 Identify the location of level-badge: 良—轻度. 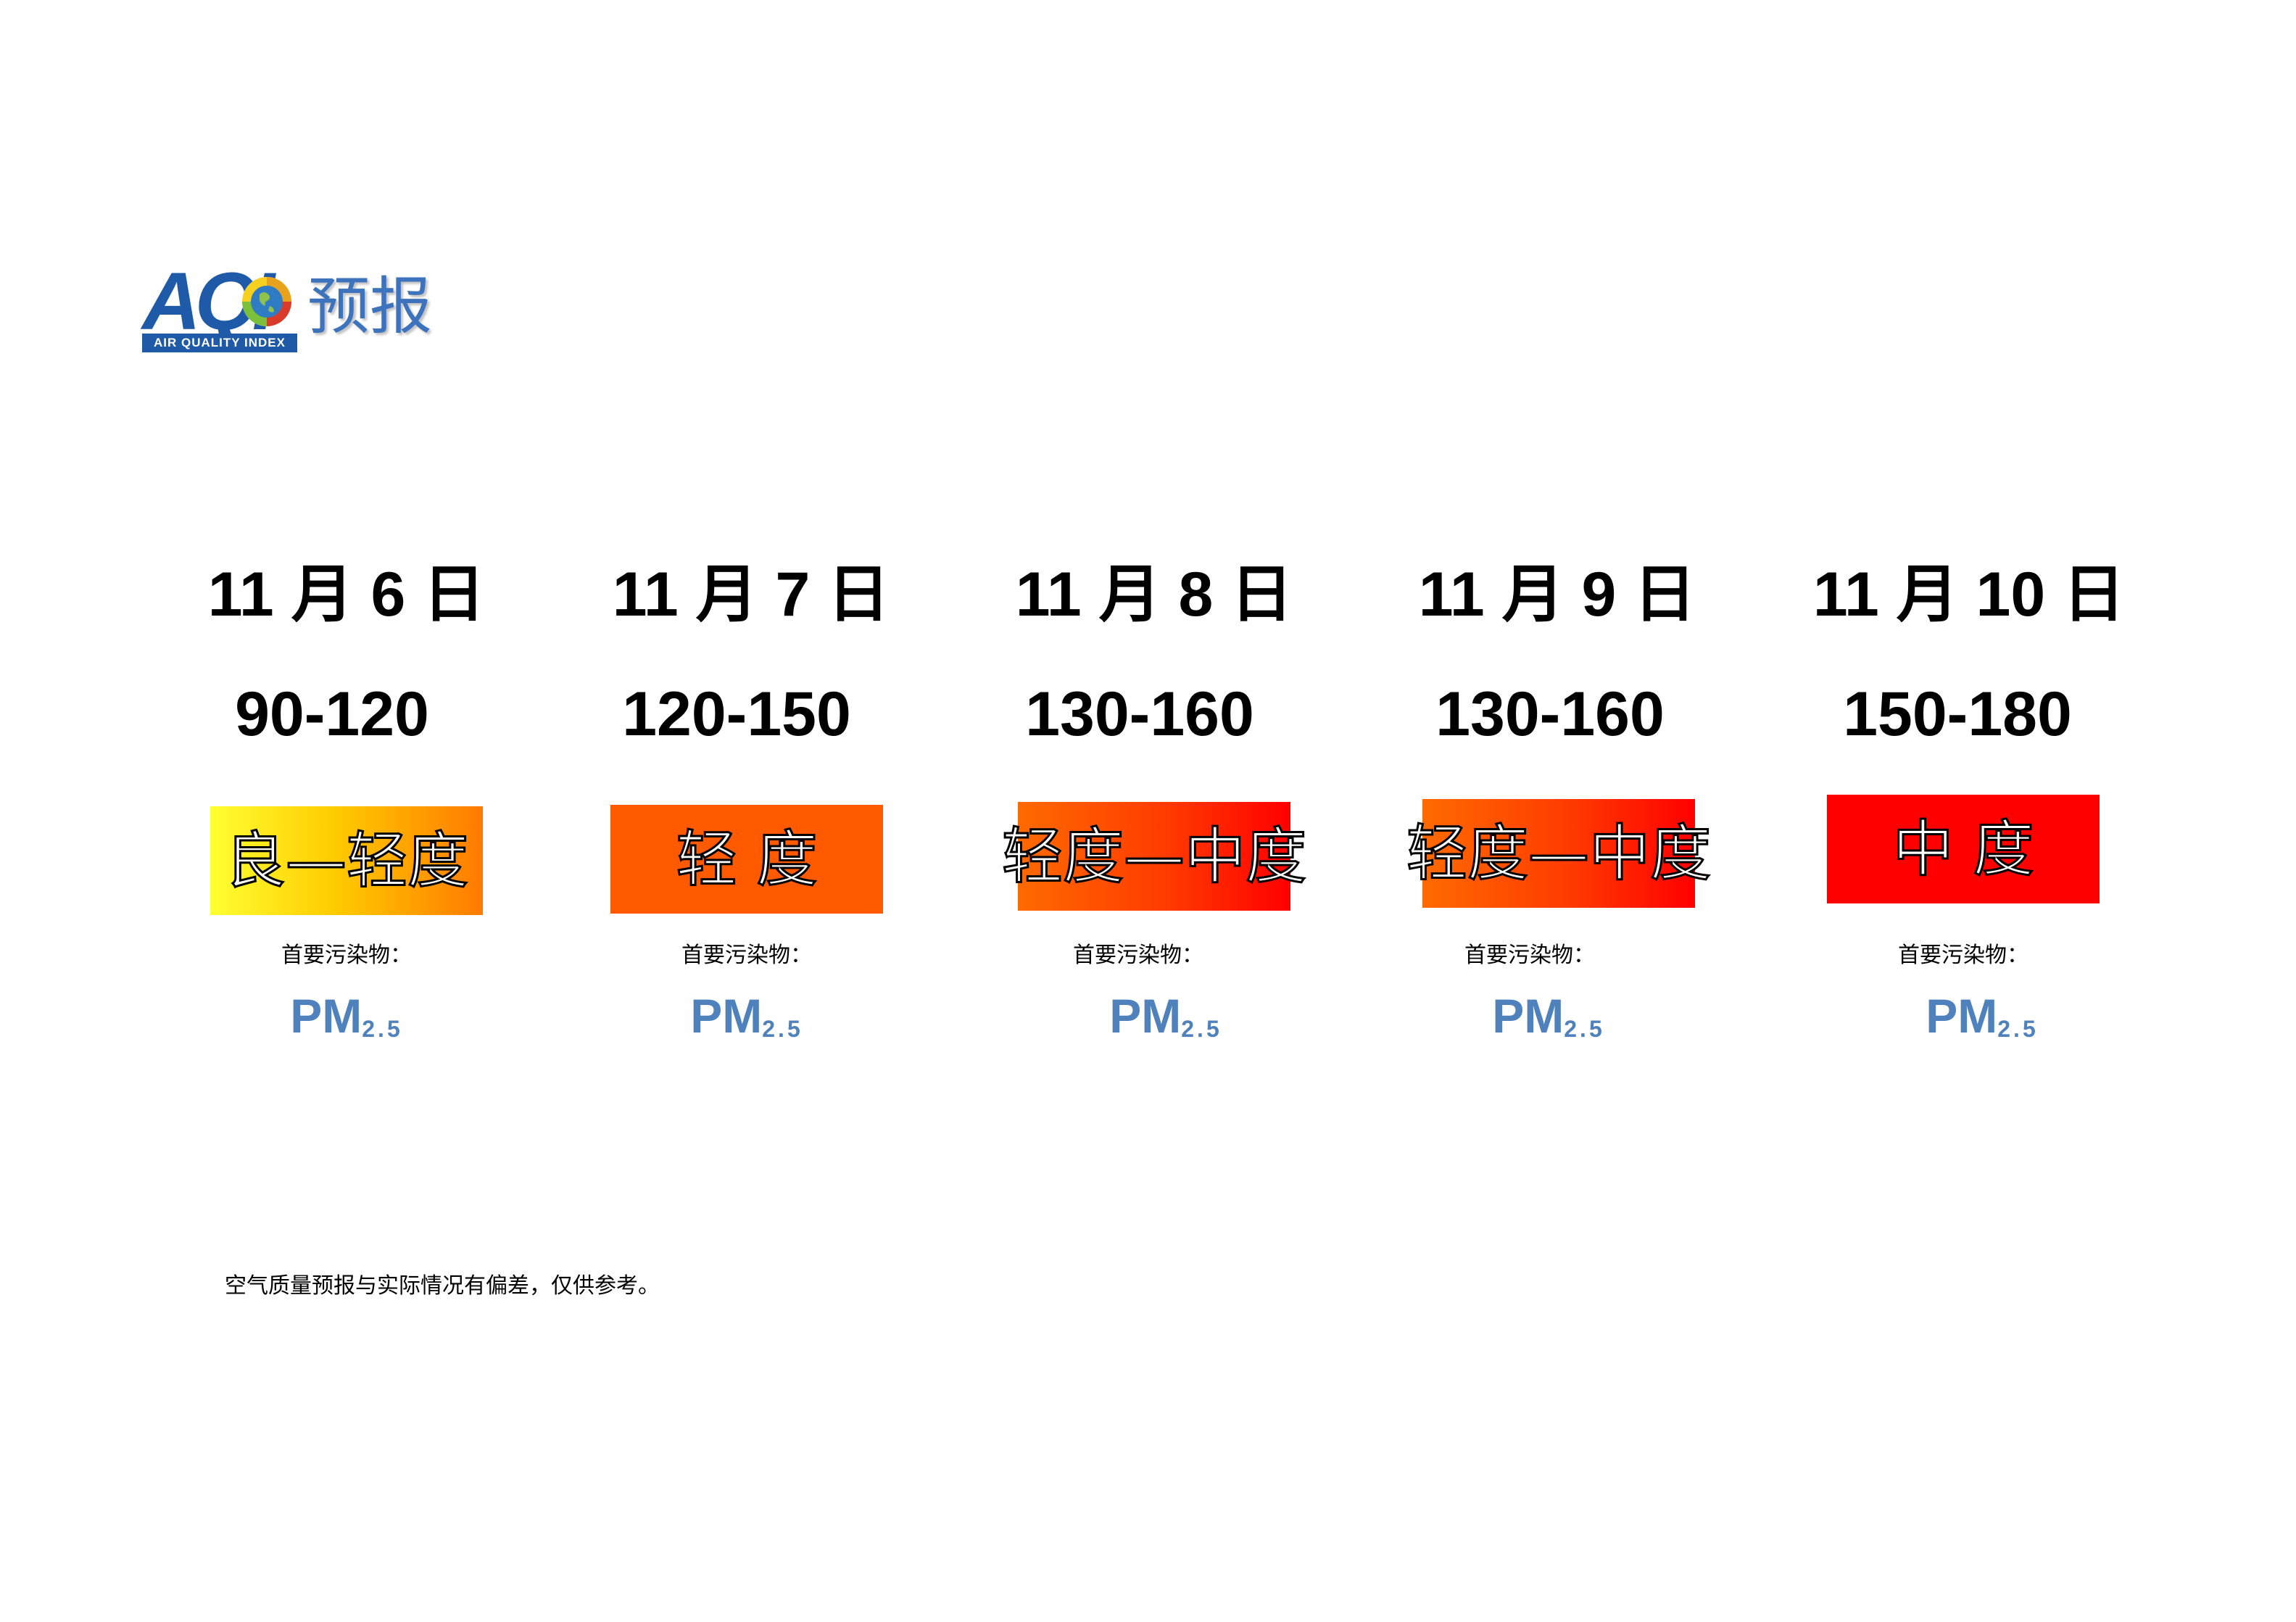
(346, 861).